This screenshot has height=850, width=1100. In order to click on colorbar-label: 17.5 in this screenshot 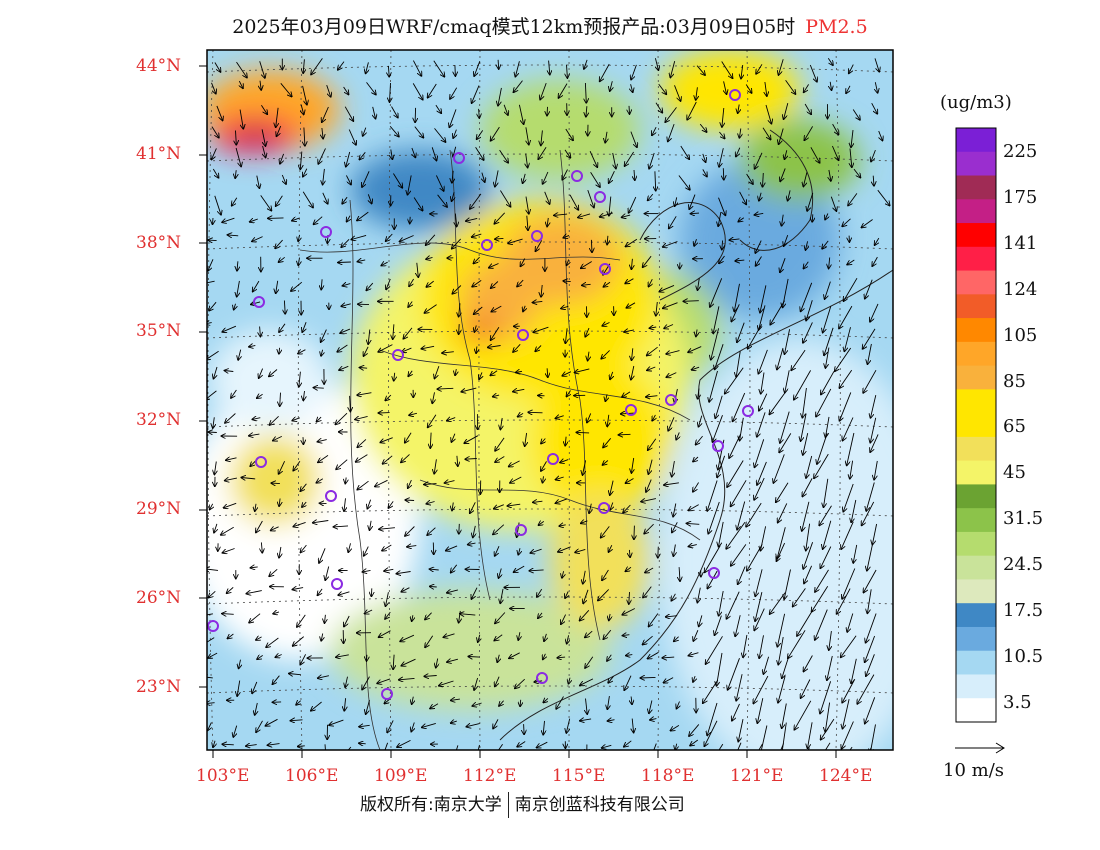, I will do `click(1023, 610)`.